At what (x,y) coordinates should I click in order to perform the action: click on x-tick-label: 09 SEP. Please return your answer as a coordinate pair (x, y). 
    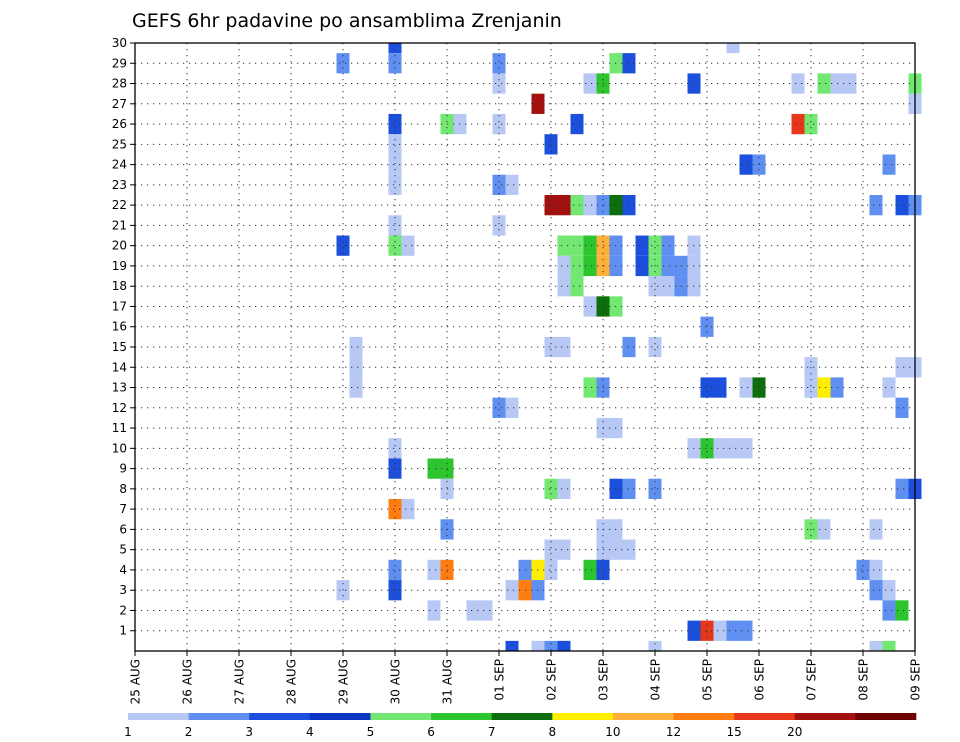
    Looking at the image, I should click on (916, 680).